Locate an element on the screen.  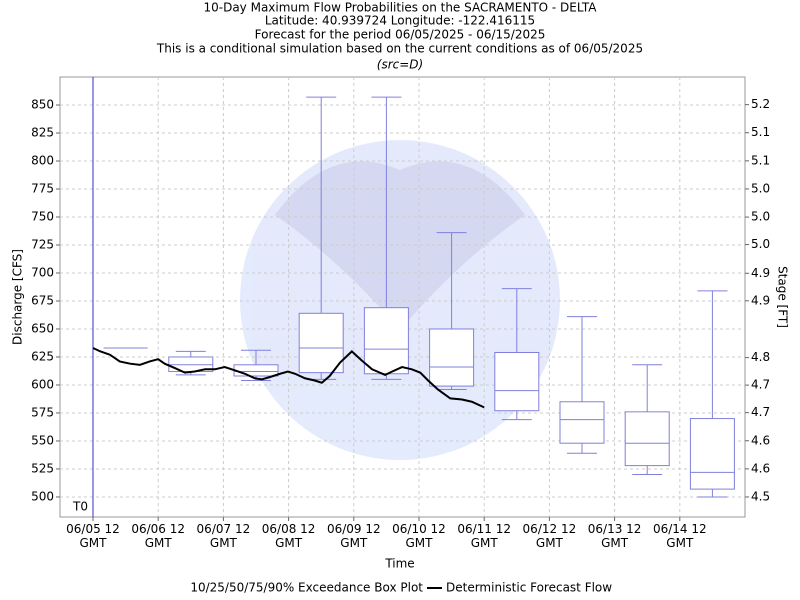
x-tick-label: 06/12 12 GMT is located at coordinates (549, 536).